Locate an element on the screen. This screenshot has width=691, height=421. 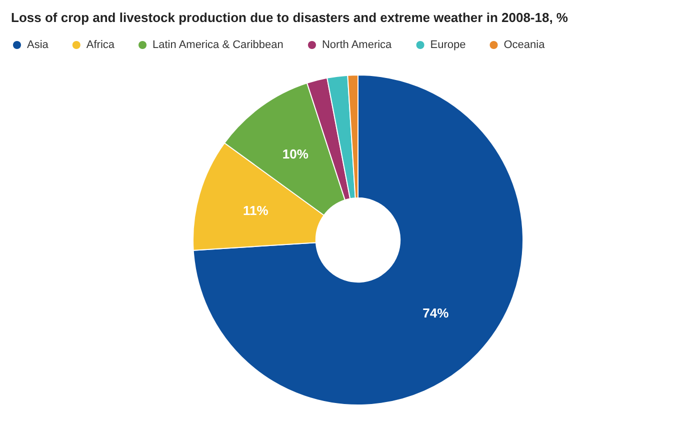
legend-label: North America is located at coordinates (357, 45).